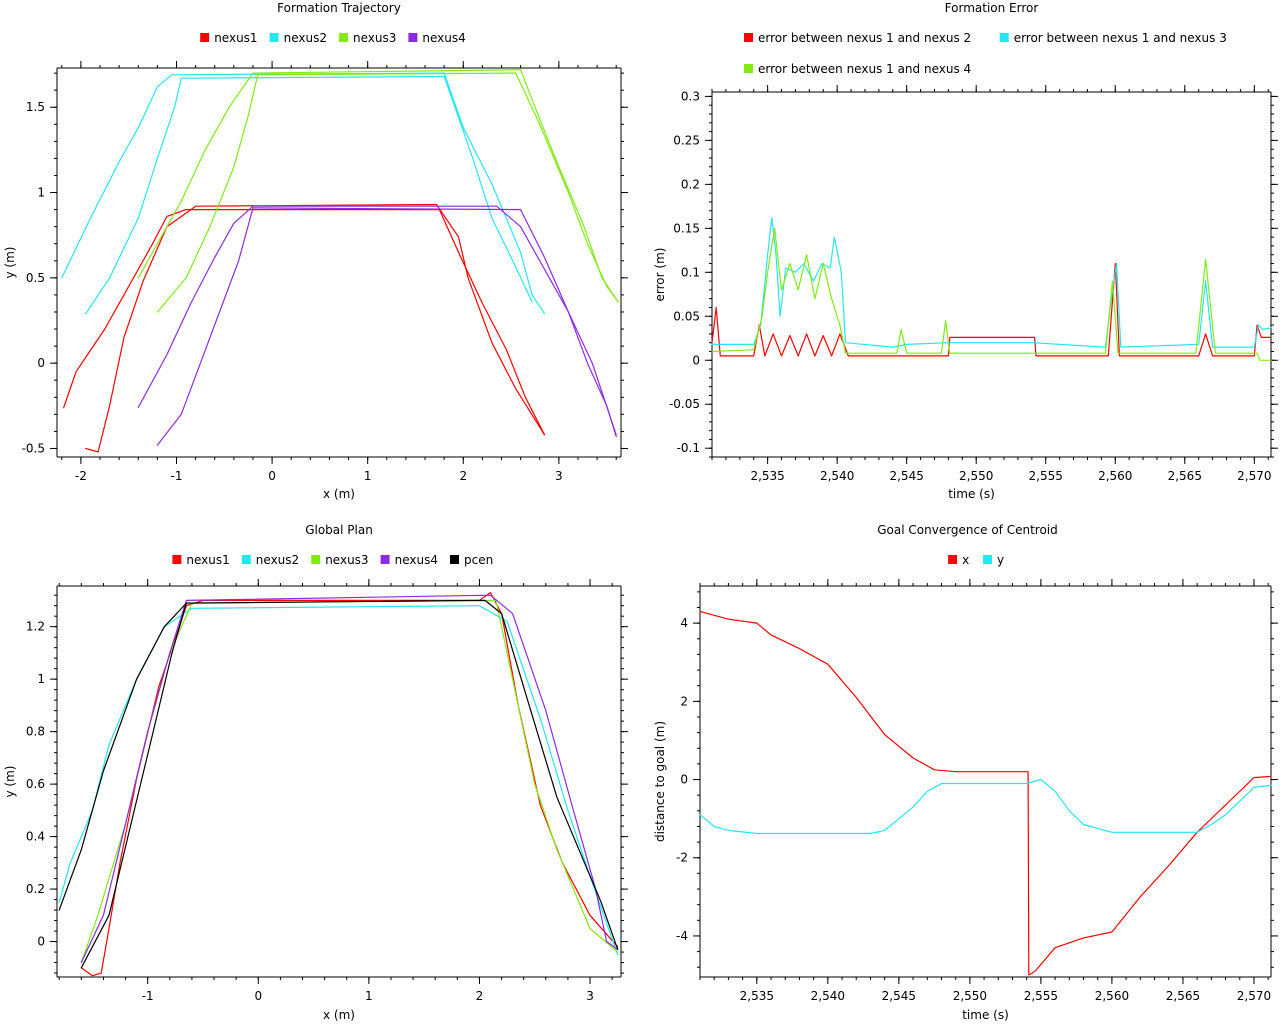 This screenshot has width=1280, height=1024. Describe the element at coordinates (339, 530) in the screenshot. I see `chart-title: Global Plan` at that location.